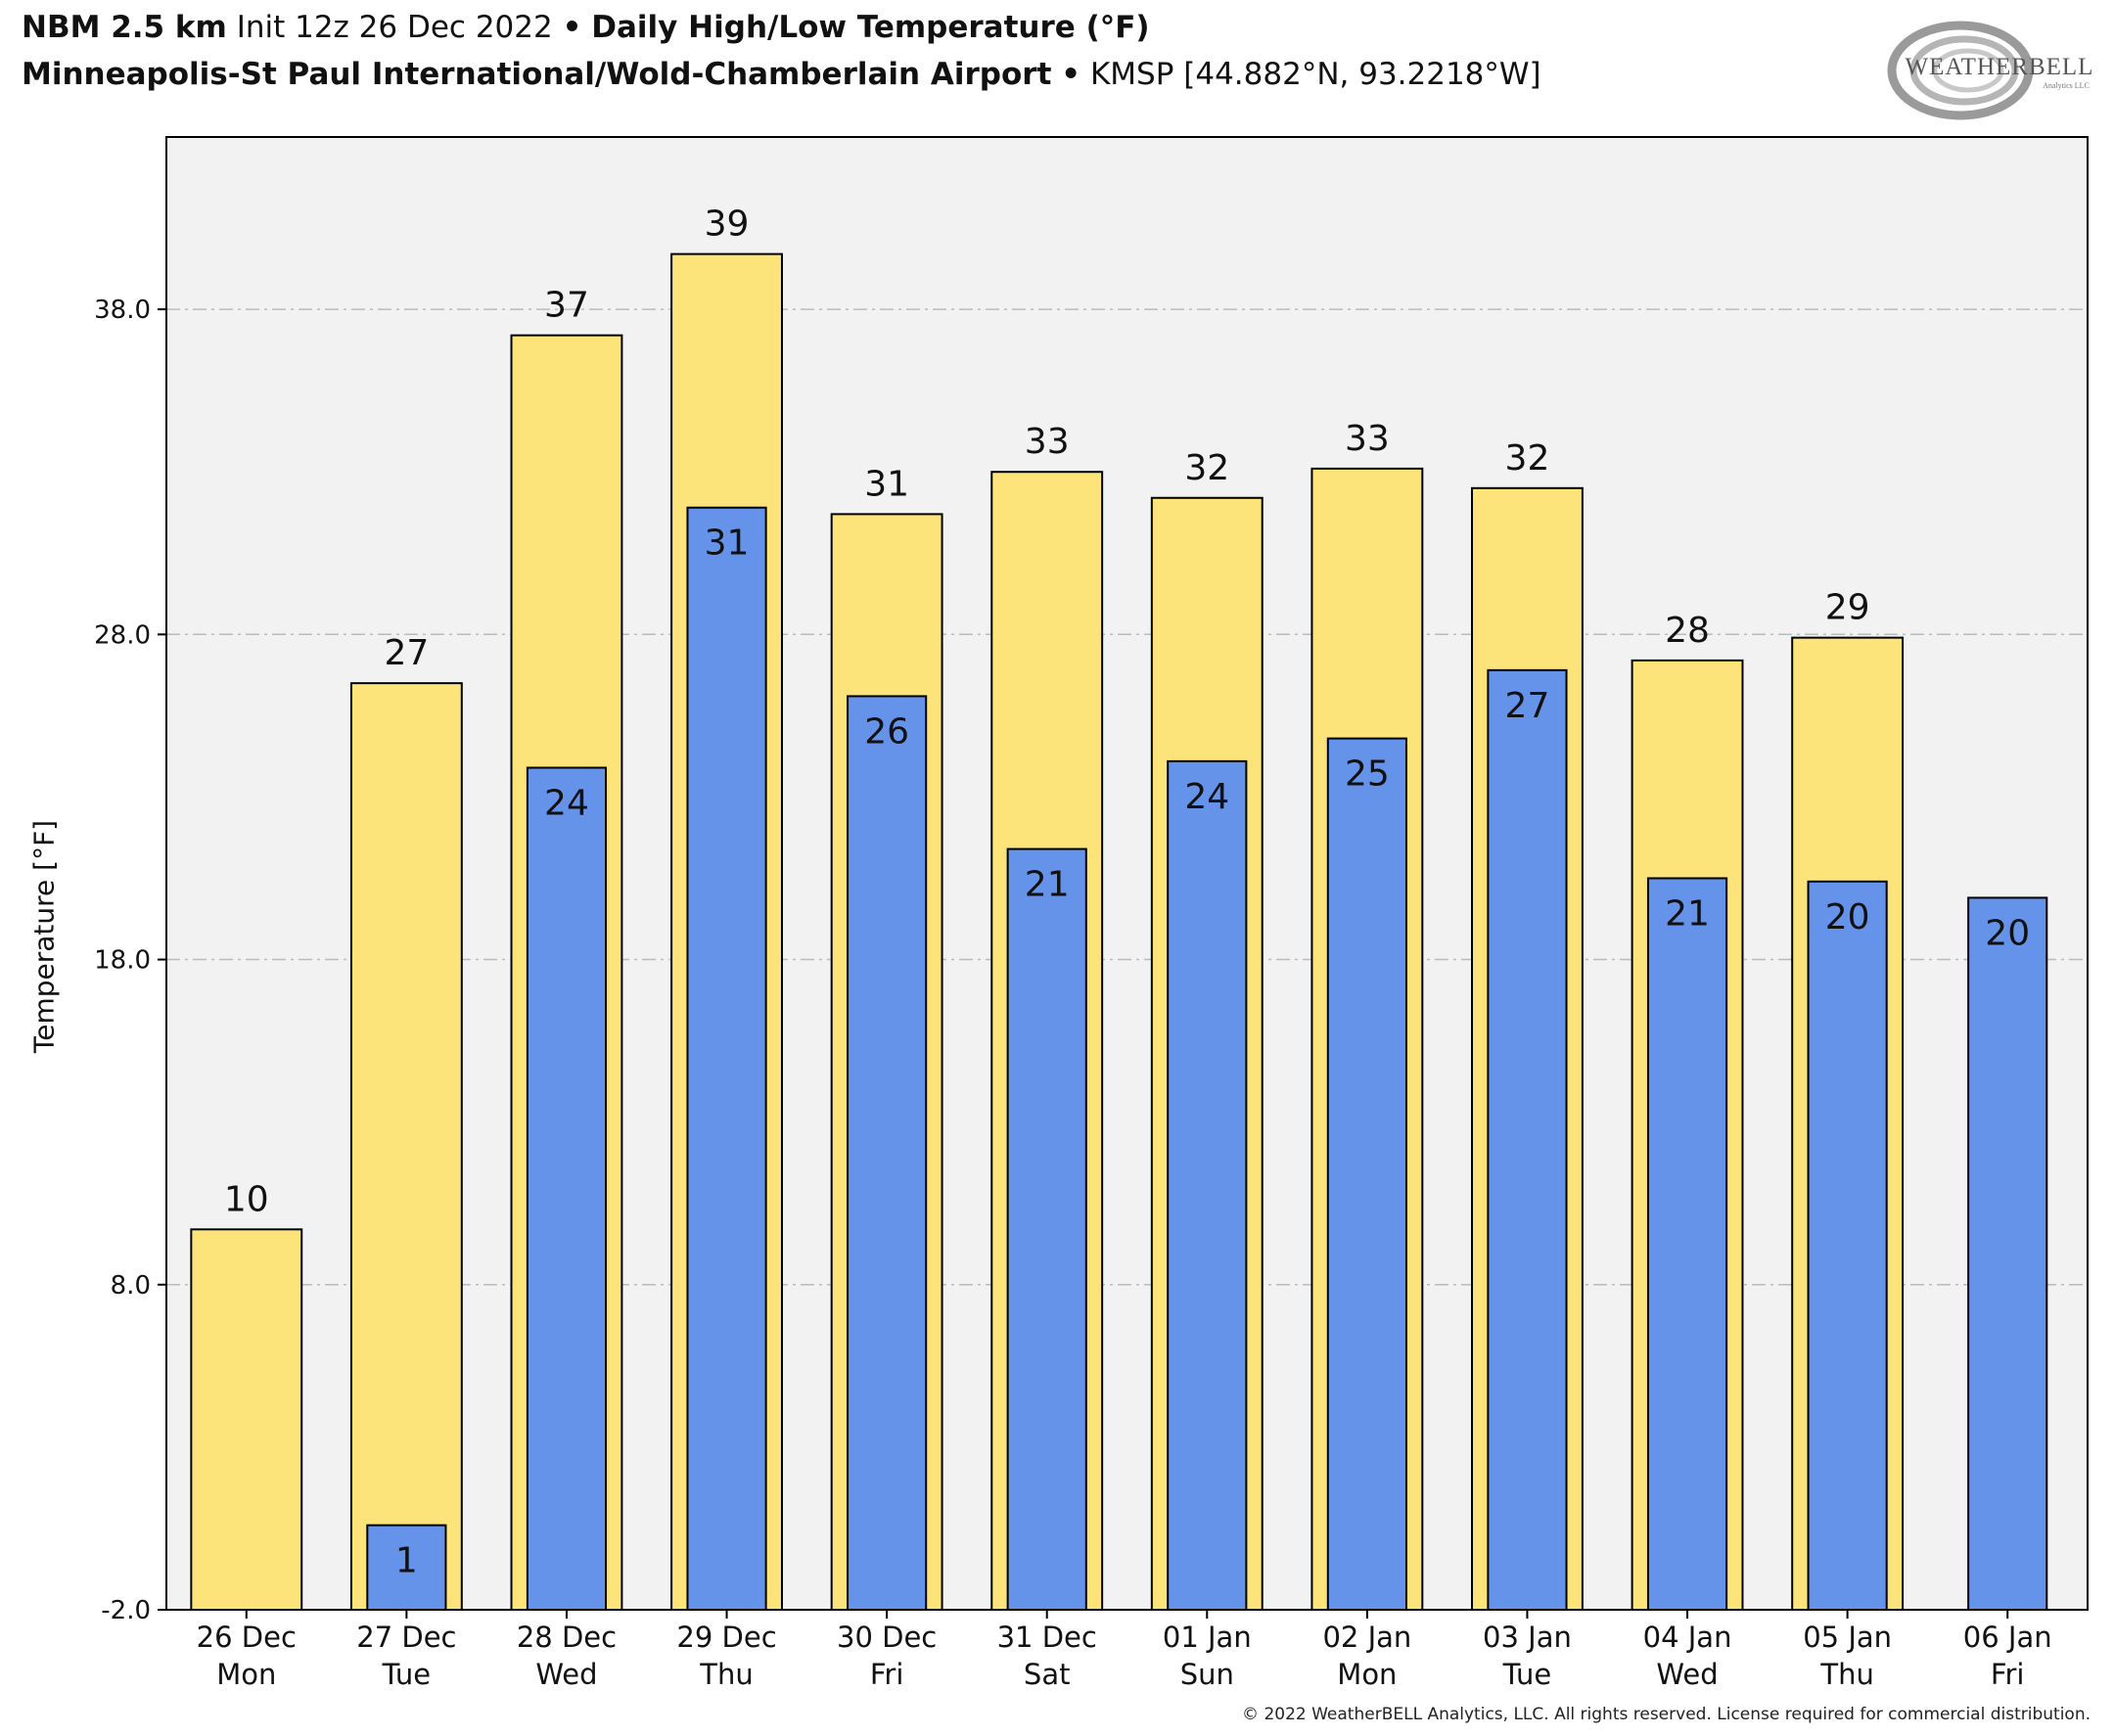  Describe the element at coordinates (395, 27) in the screenshot. I see `init-time: Init 12z 26 Dec 2022` at that location.